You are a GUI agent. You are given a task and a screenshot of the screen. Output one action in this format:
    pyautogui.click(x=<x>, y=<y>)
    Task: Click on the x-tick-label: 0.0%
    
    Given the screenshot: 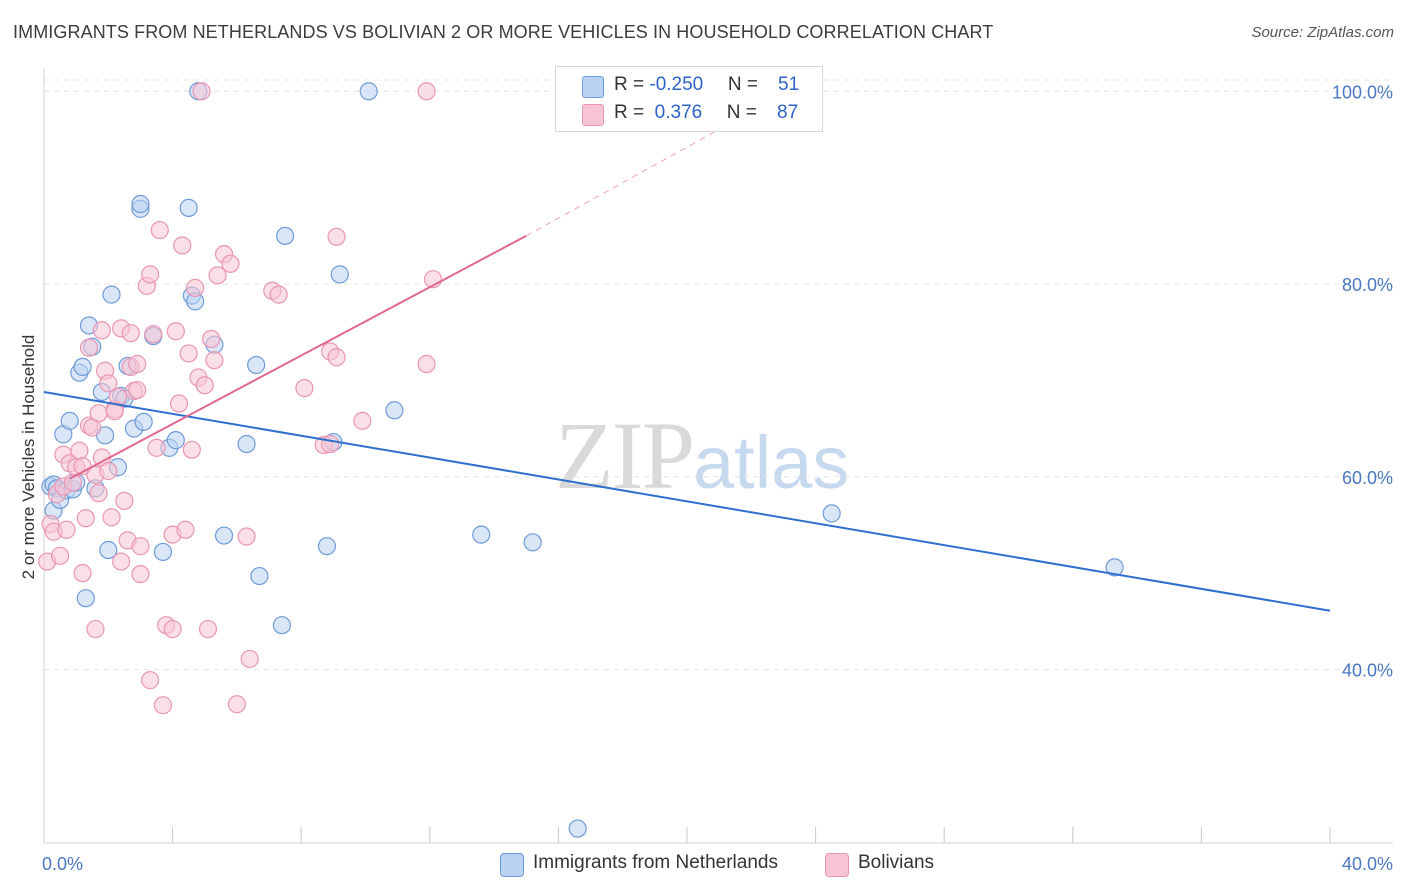 What is the action you would take?
    pyautogui.click(x=62, y=864)
    